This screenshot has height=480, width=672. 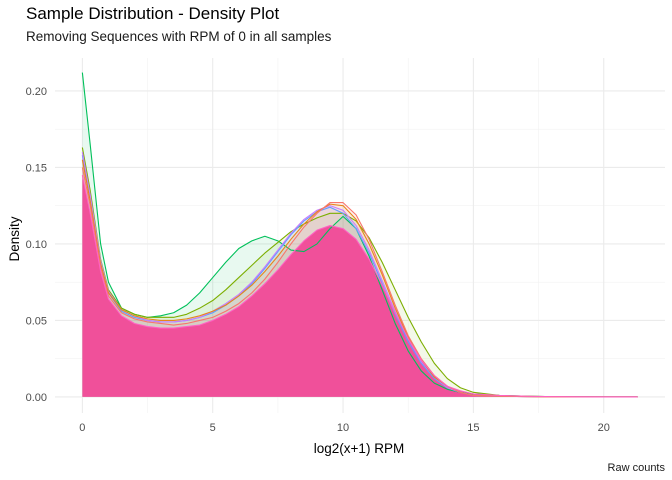 I want to click on x-tick-label: 0, so click(x=82, y=428).